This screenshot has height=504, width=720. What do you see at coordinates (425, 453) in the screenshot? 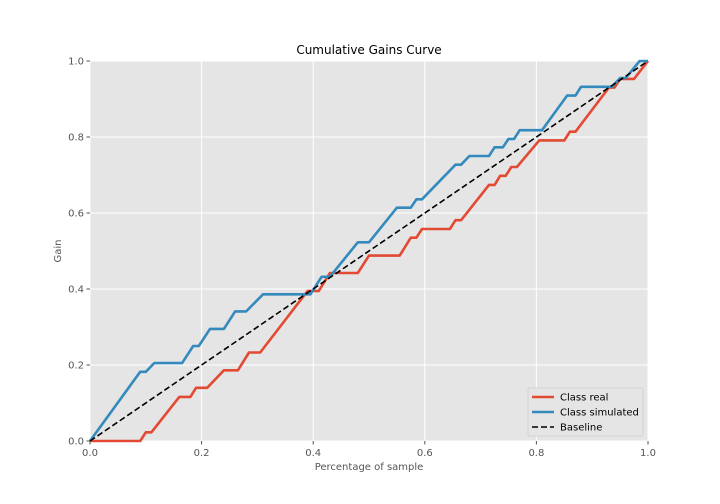
I see `x-tick-label: 0.6` at bounding box center [425, 453].